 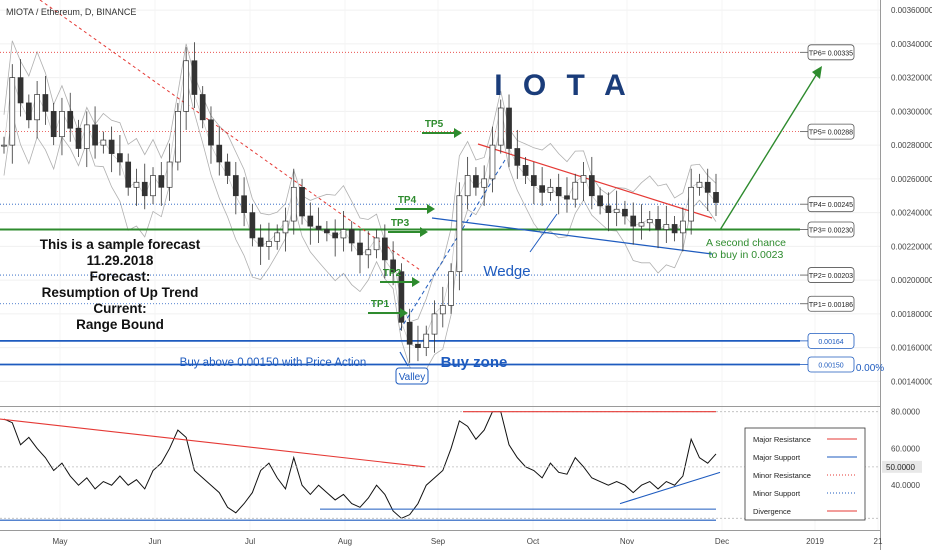 I want to click on valley-label: Valley, so click(x=412, y=377).